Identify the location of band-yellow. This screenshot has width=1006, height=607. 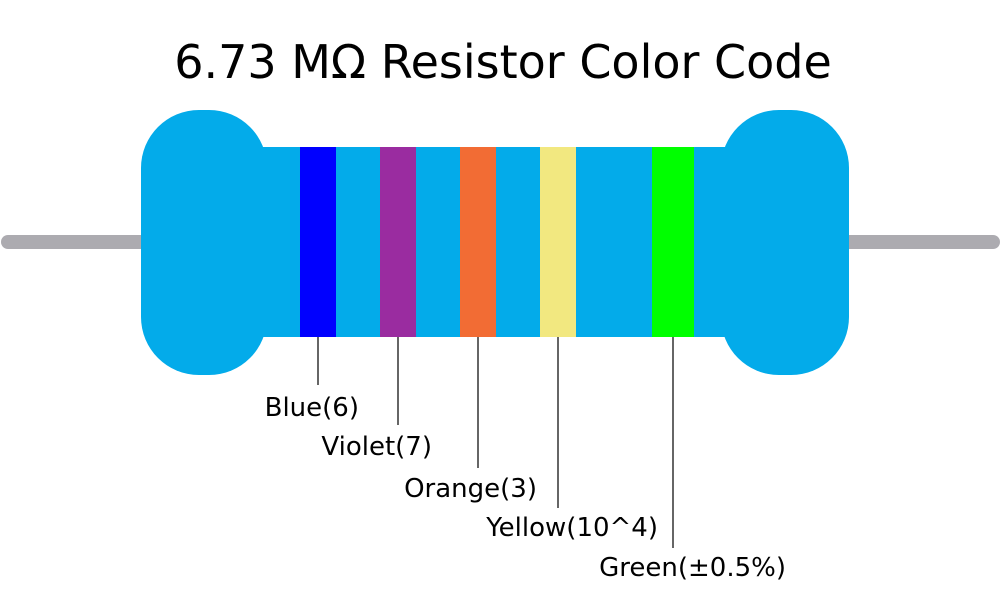
(558, 242).